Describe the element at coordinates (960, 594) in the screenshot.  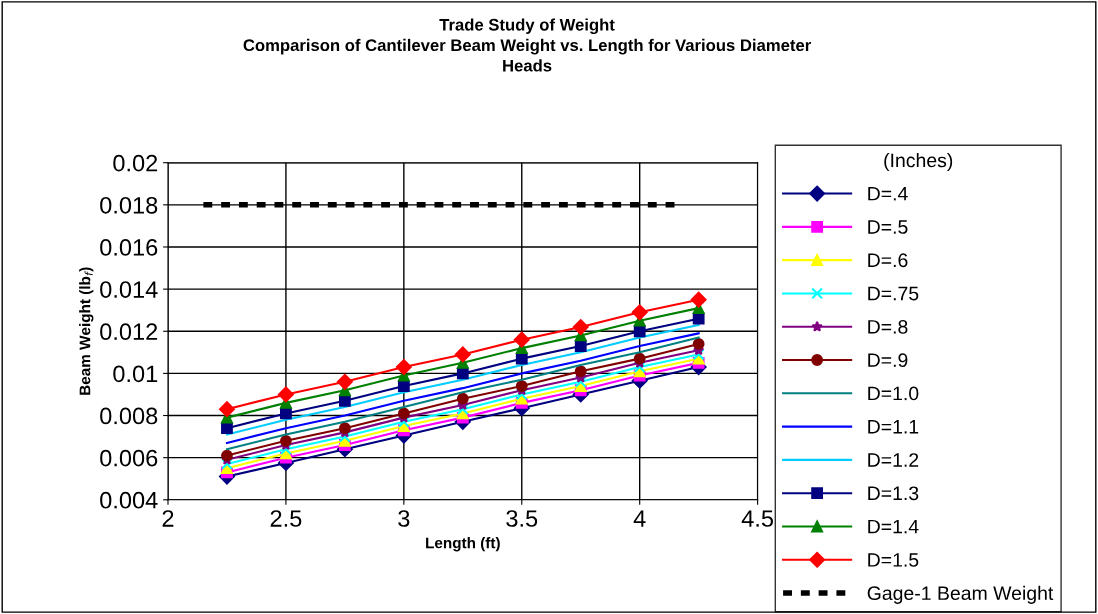
I see `legend-label: Gage-1 Beam Weight` at that location.